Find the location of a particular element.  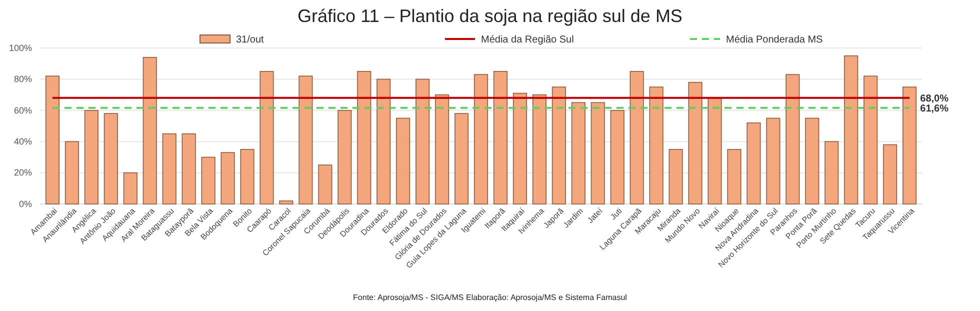

y-tick-label: 80% is located at coordinates (23, 79).